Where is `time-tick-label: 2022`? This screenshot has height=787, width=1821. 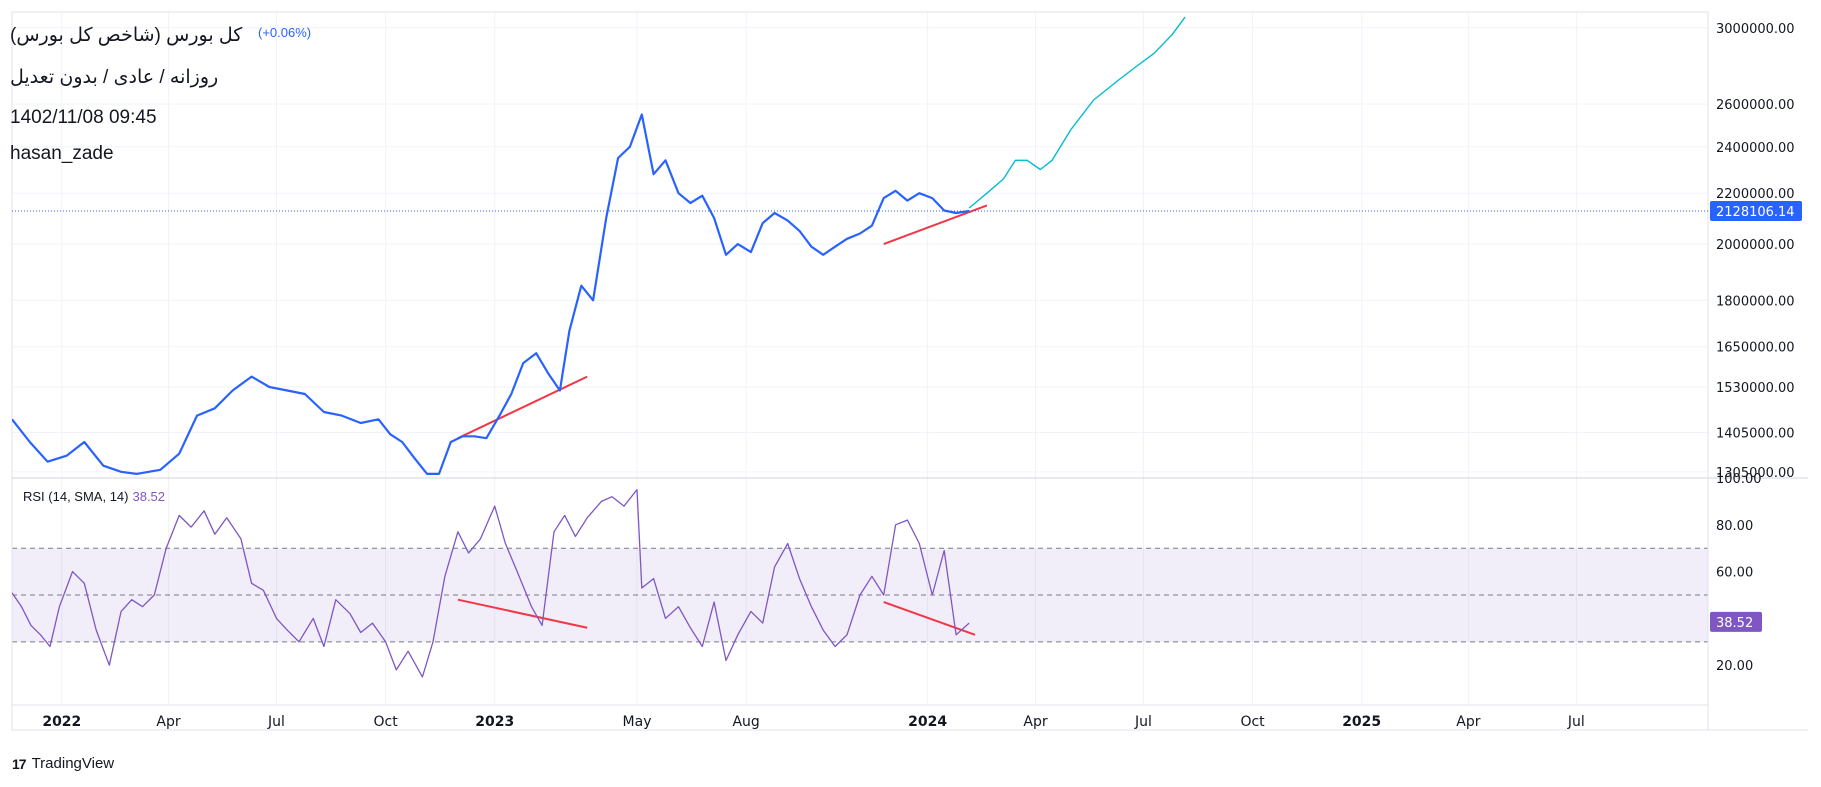 time-tick-label: 2022 is located at coordinates (61, 722).